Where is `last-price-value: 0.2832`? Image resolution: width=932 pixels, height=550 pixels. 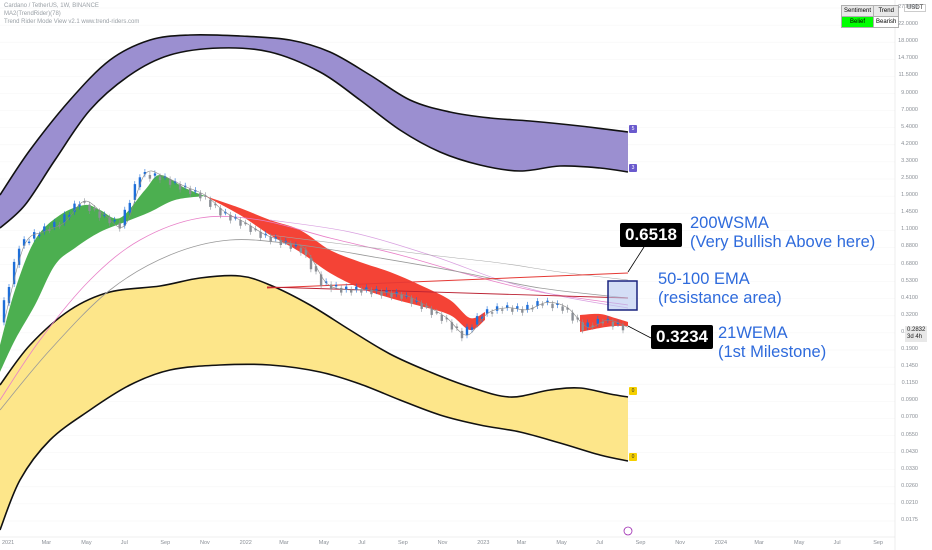 last-price-value: 0.2832 is located at coordinates (916, 330).